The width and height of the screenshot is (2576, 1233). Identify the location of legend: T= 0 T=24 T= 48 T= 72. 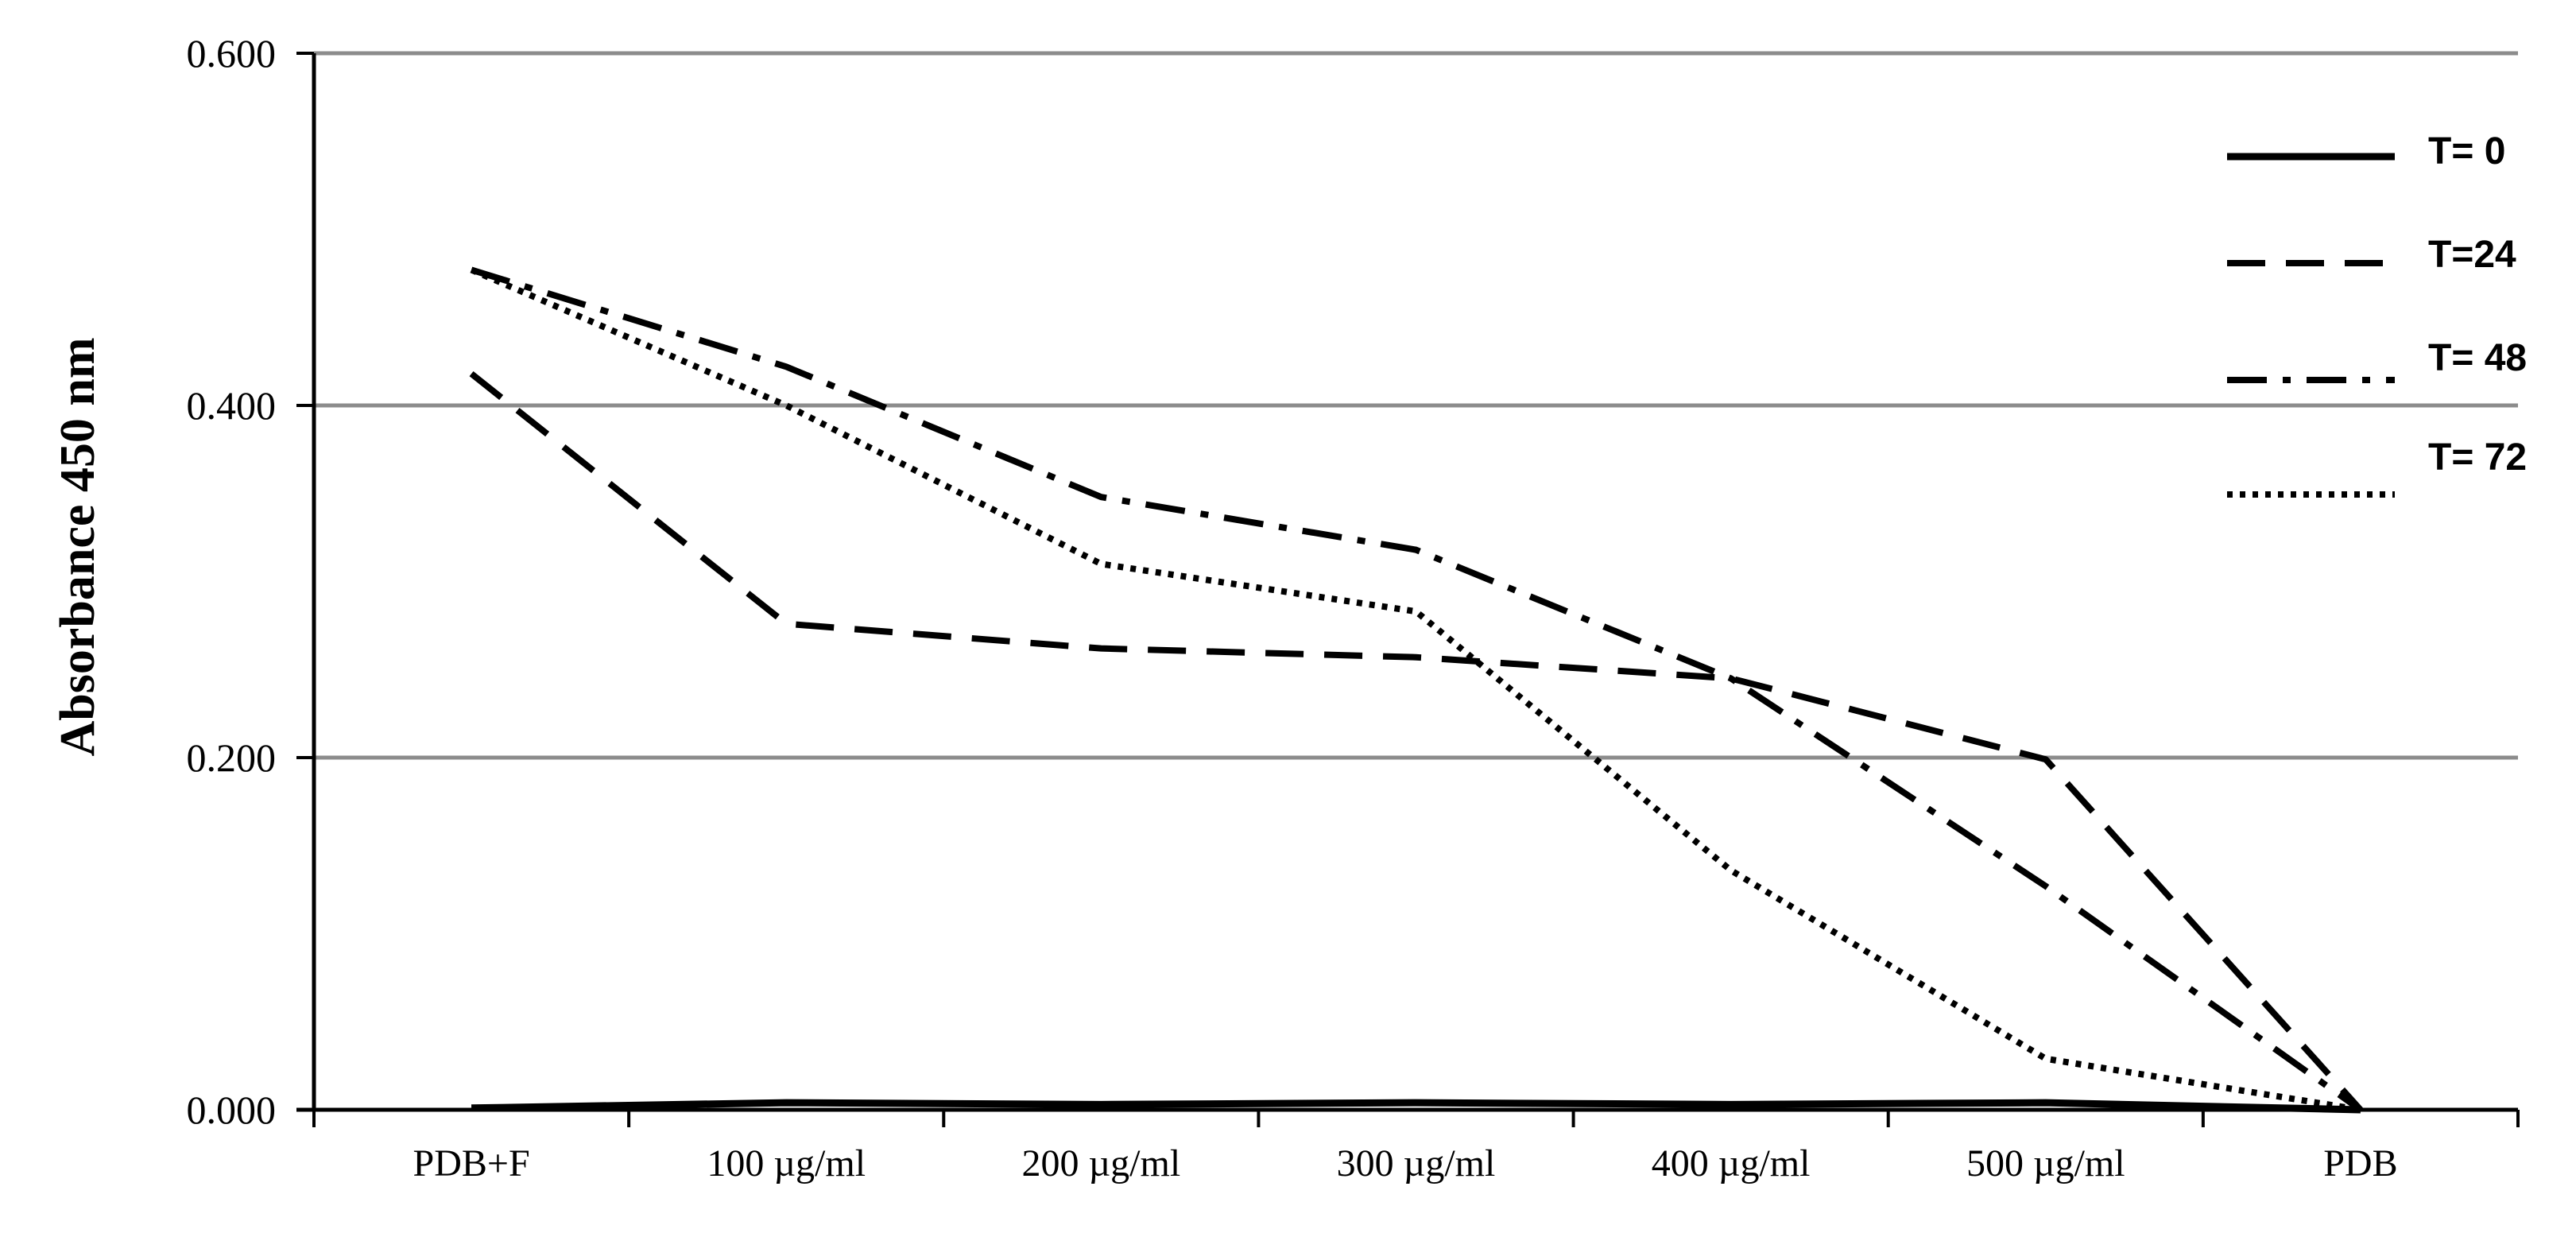
(2377, 314).